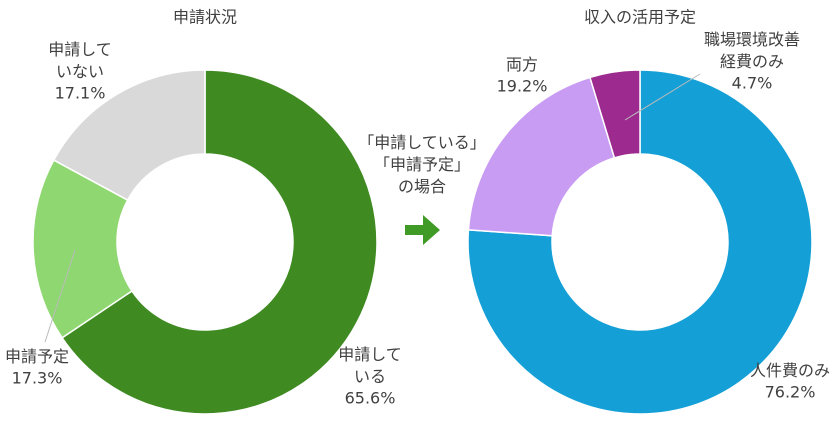 The height and width of the screenshot is (433, 840). Describe the element at coordinates (370, 365) in the screenshot. I see `slice-label: 申請している` at that location.